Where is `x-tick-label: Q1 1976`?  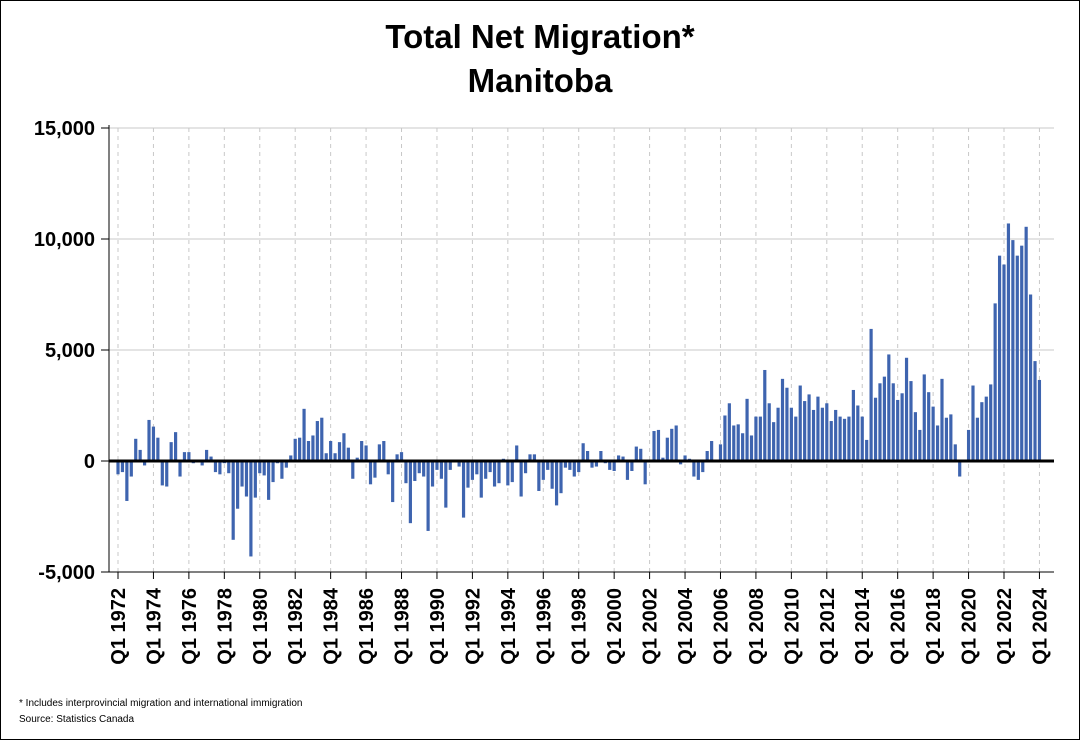
x-tick-label: Q1 1976 is located at coordinates (190, 626).